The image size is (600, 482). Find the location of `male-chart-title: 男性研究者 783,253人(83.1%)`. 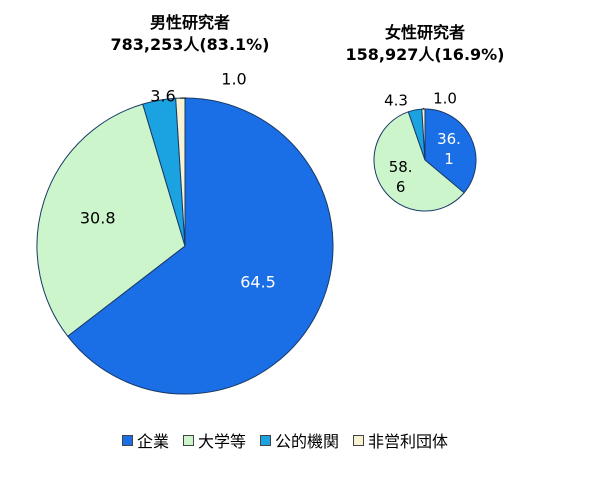

male-chart-title: 男性研究者 783,253人(83.1%) is located at coordinates (190, 34).